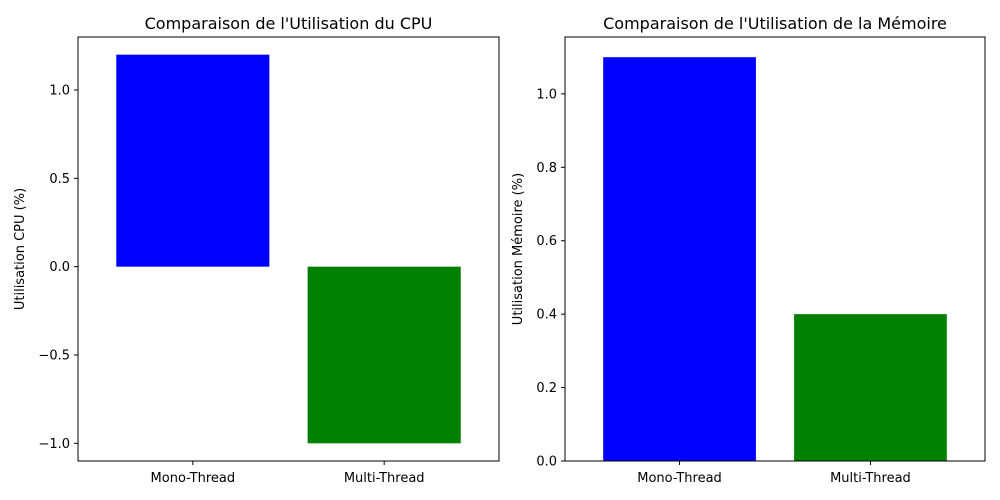  Describe the element at coordinates (20, 249) in the screenshot. I see `cpu-y-axis-label: Utilisation CPU (%)` at that location.